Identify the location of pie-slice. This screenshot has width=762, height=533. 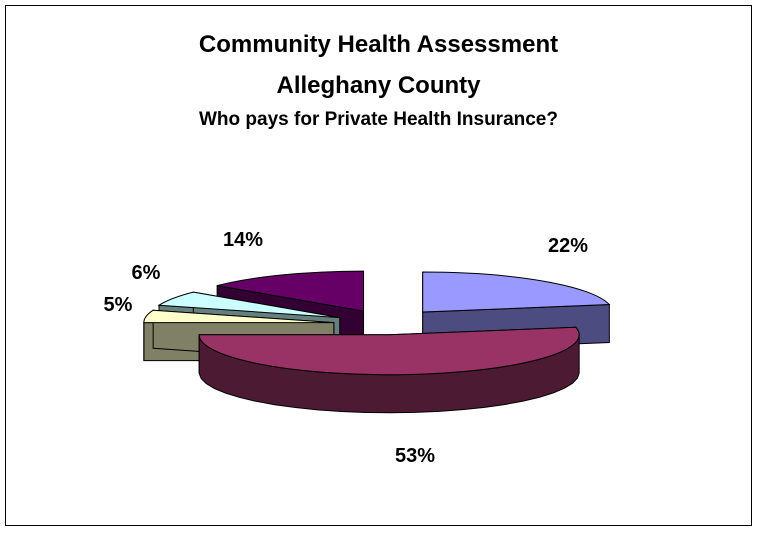
(389, 370).